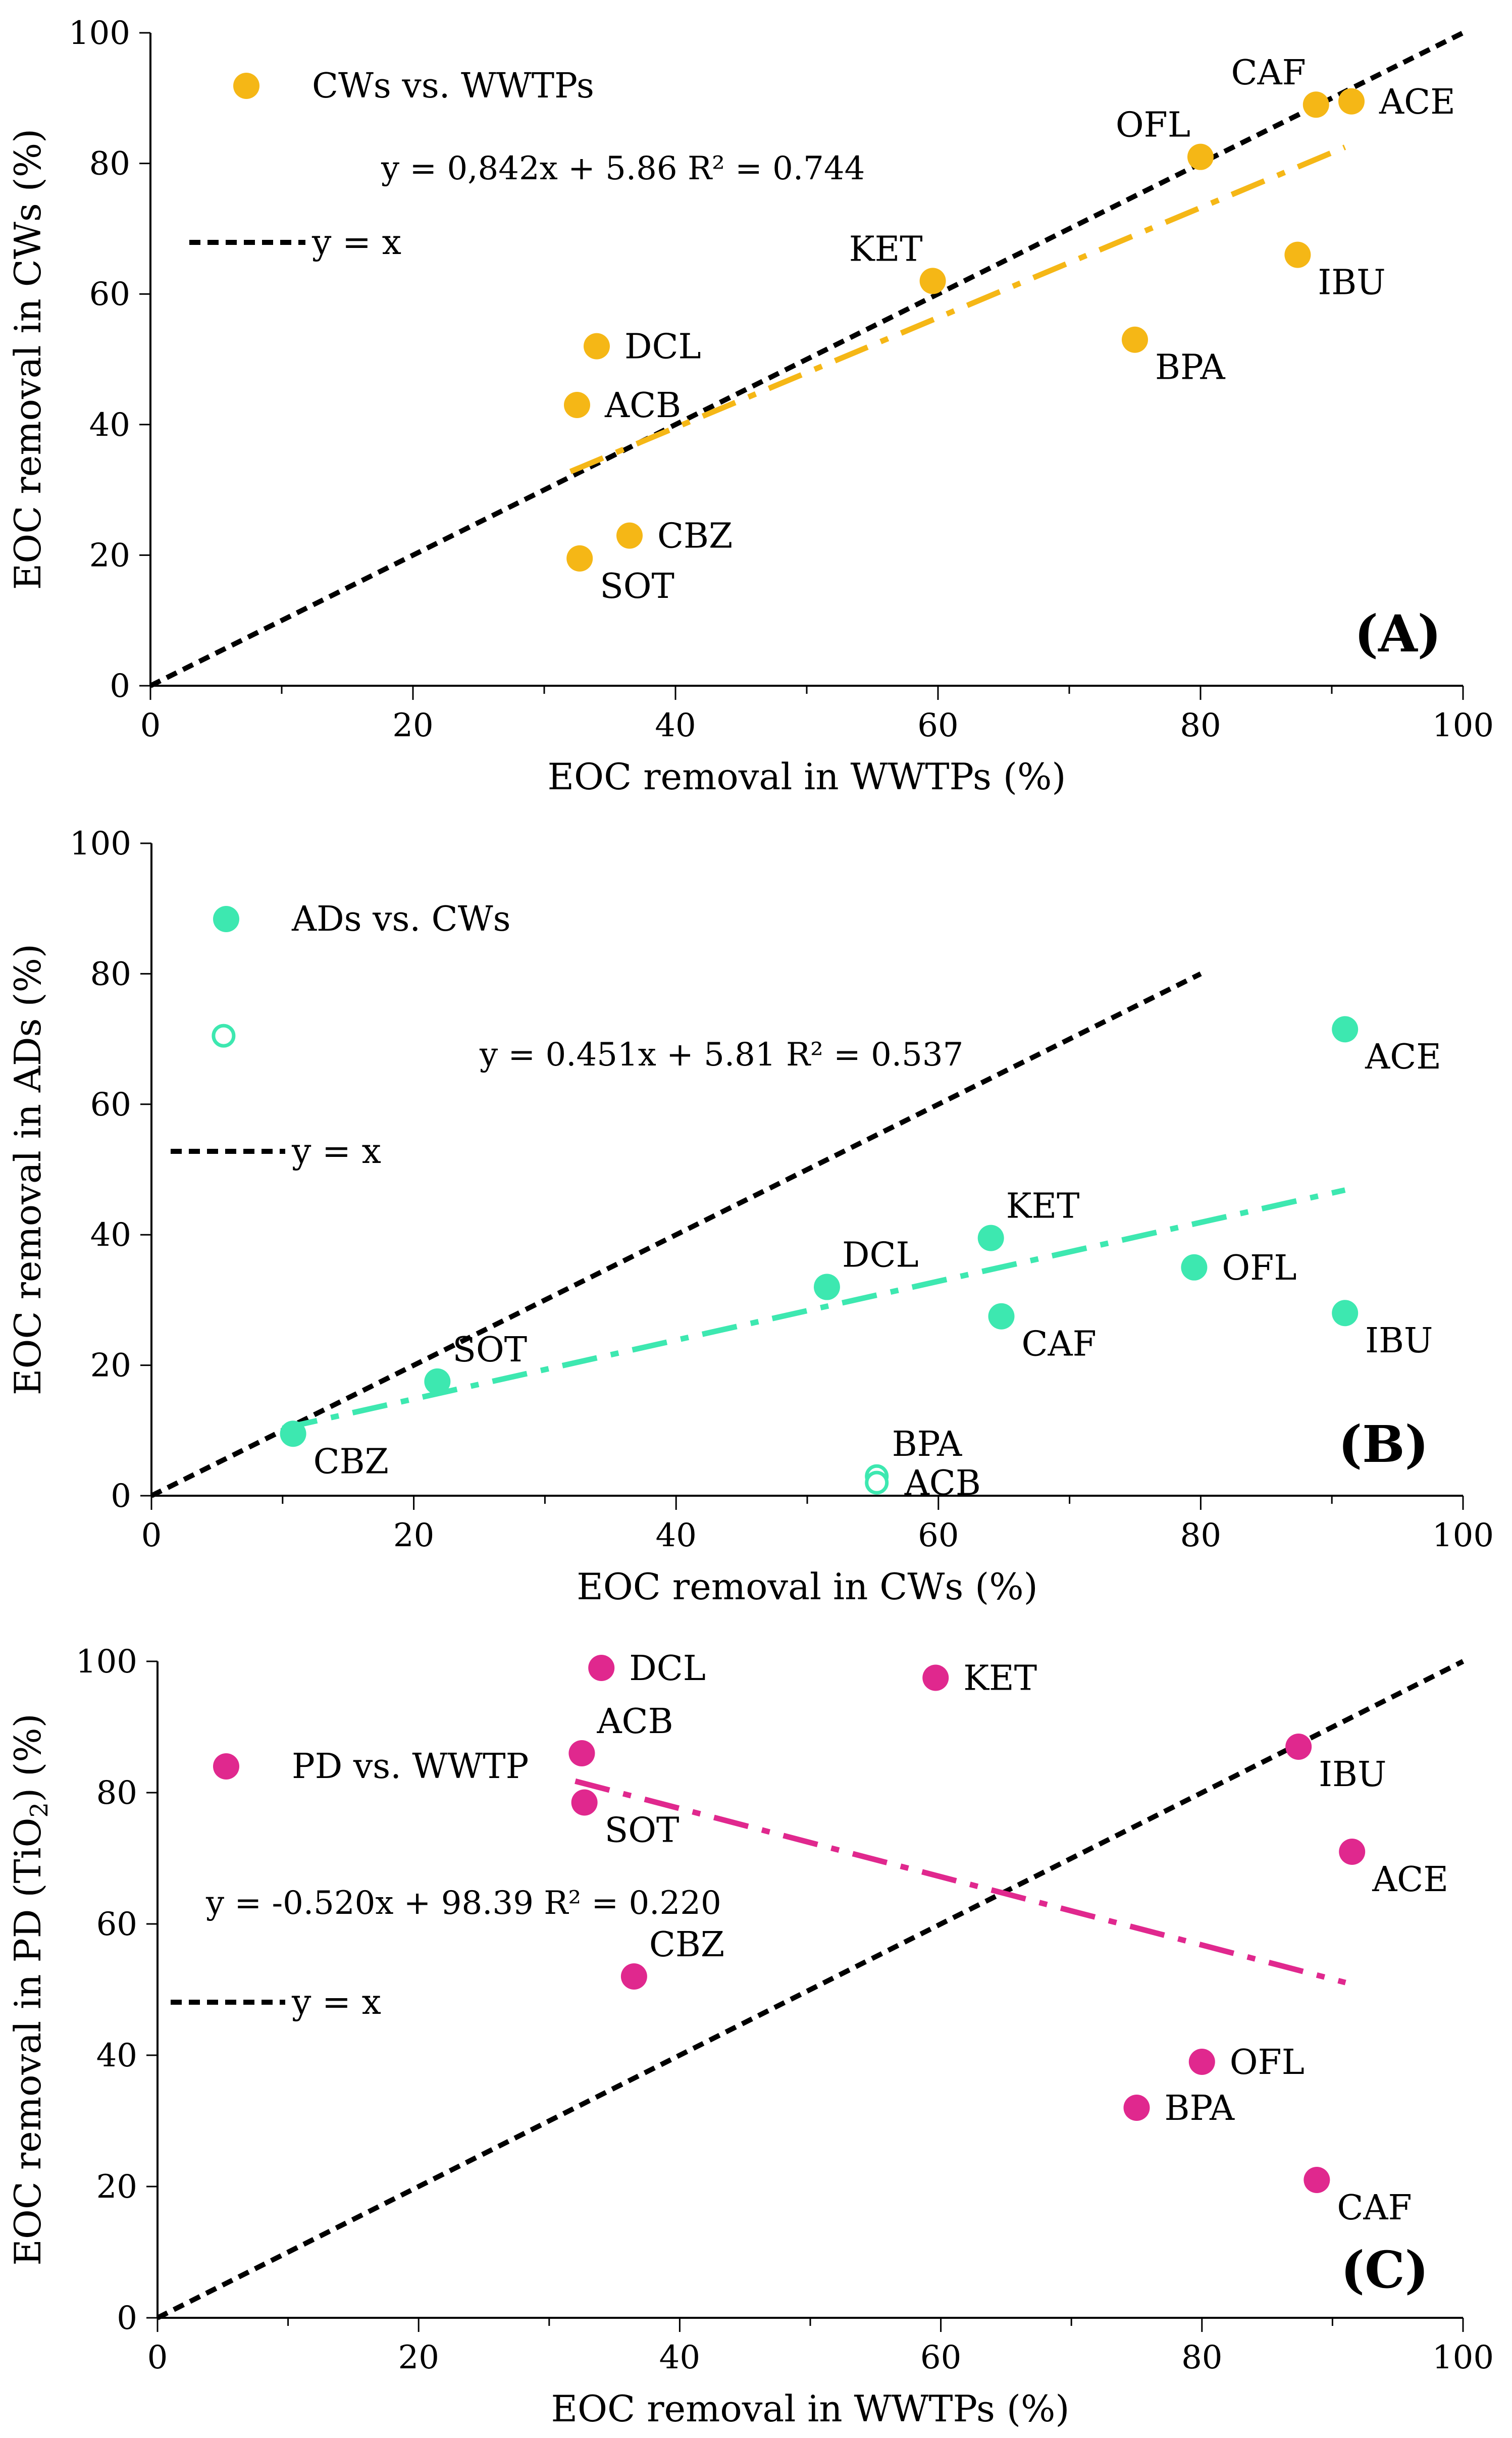  What do you see at coordinates (1385, 2270) in the screenshot?
I see `panel-label: (C)` at bounding box center [1385, 2270].